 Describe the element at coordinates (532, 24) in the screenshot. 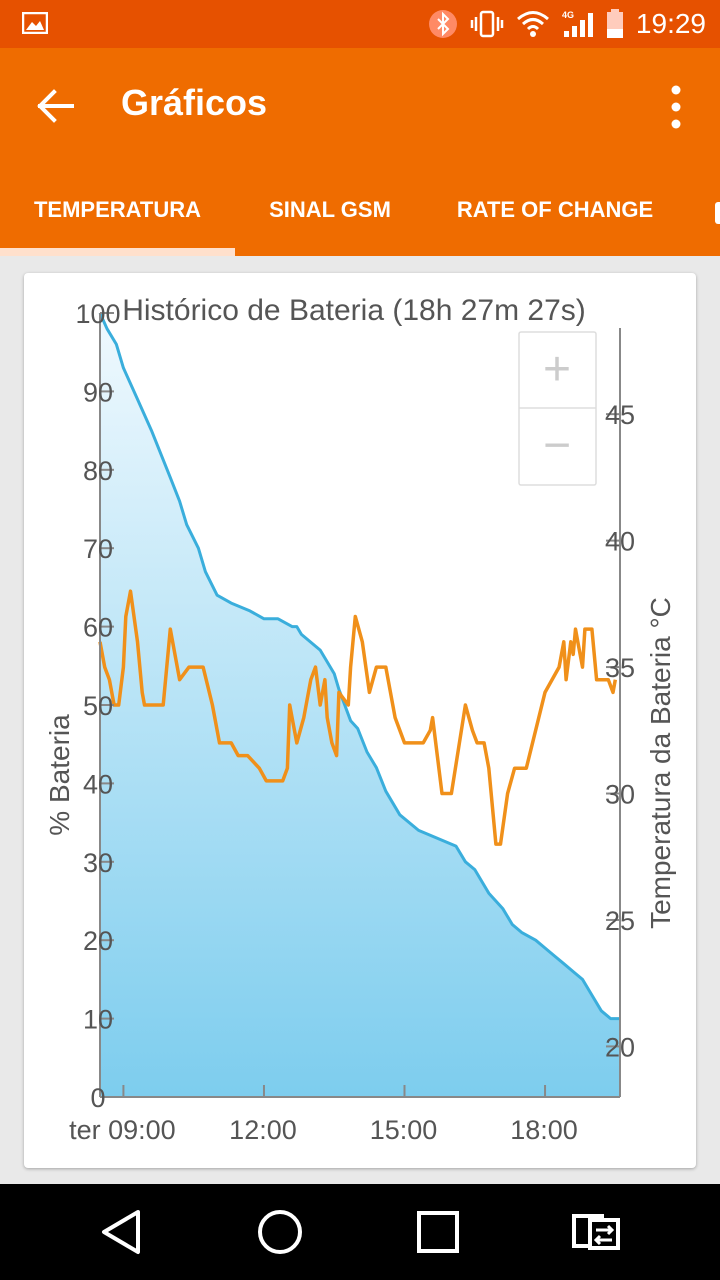

I see `wifi-icon` at that location.